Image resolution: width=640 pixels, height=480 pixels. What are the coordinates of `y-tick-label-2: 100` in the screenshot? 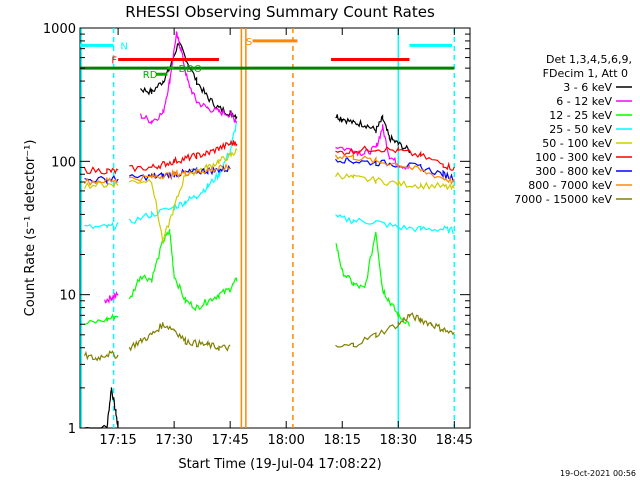 It's located at (63, 162).